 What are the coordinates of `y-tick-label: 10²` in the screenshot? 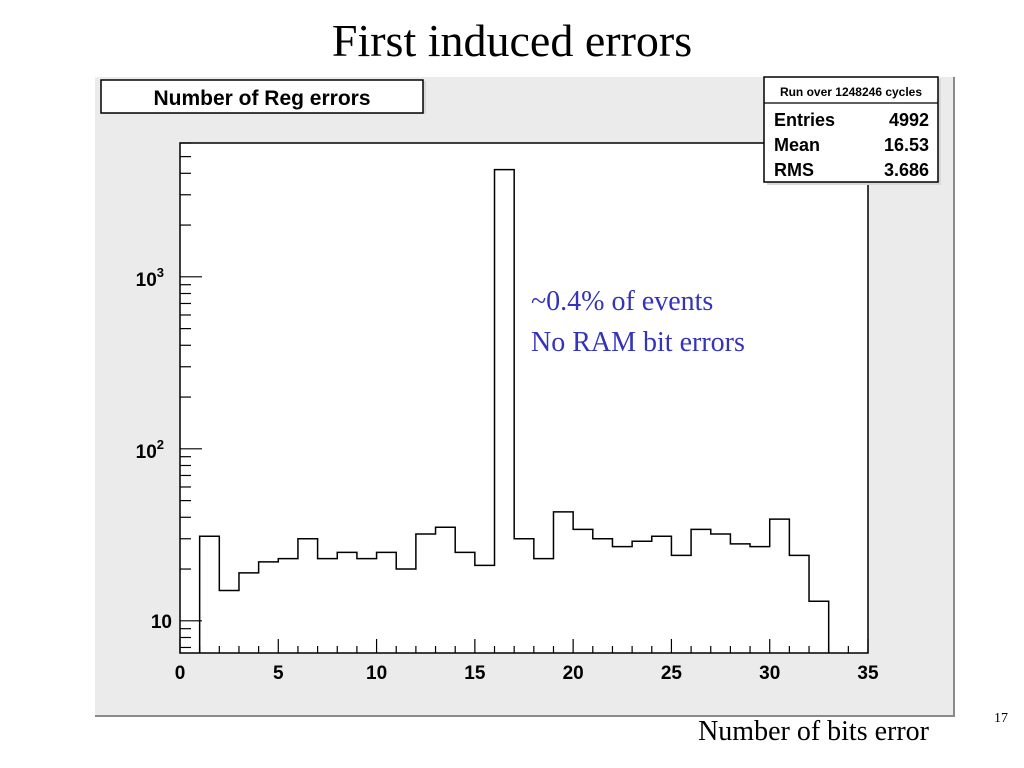 It's located at (150, 450).